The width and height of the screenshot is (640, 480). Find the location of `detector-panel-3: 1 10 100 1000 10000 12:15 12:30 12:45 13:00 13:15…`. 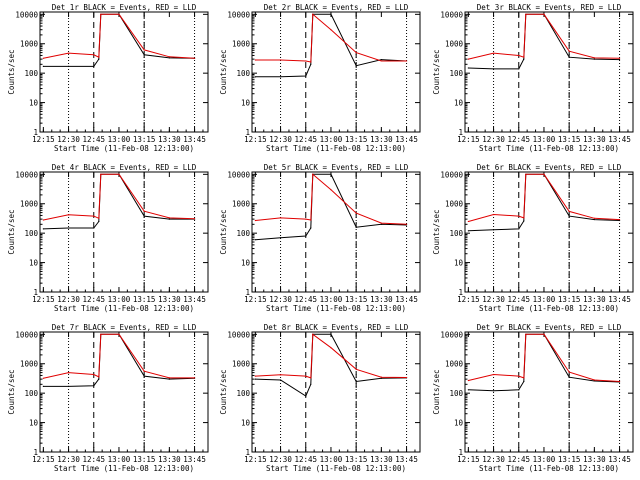

detector-panel-3: 1 10 100 1000 10000 12:15 12:30 12:45 13:00 13:15… is located at coordinates (533, 78).